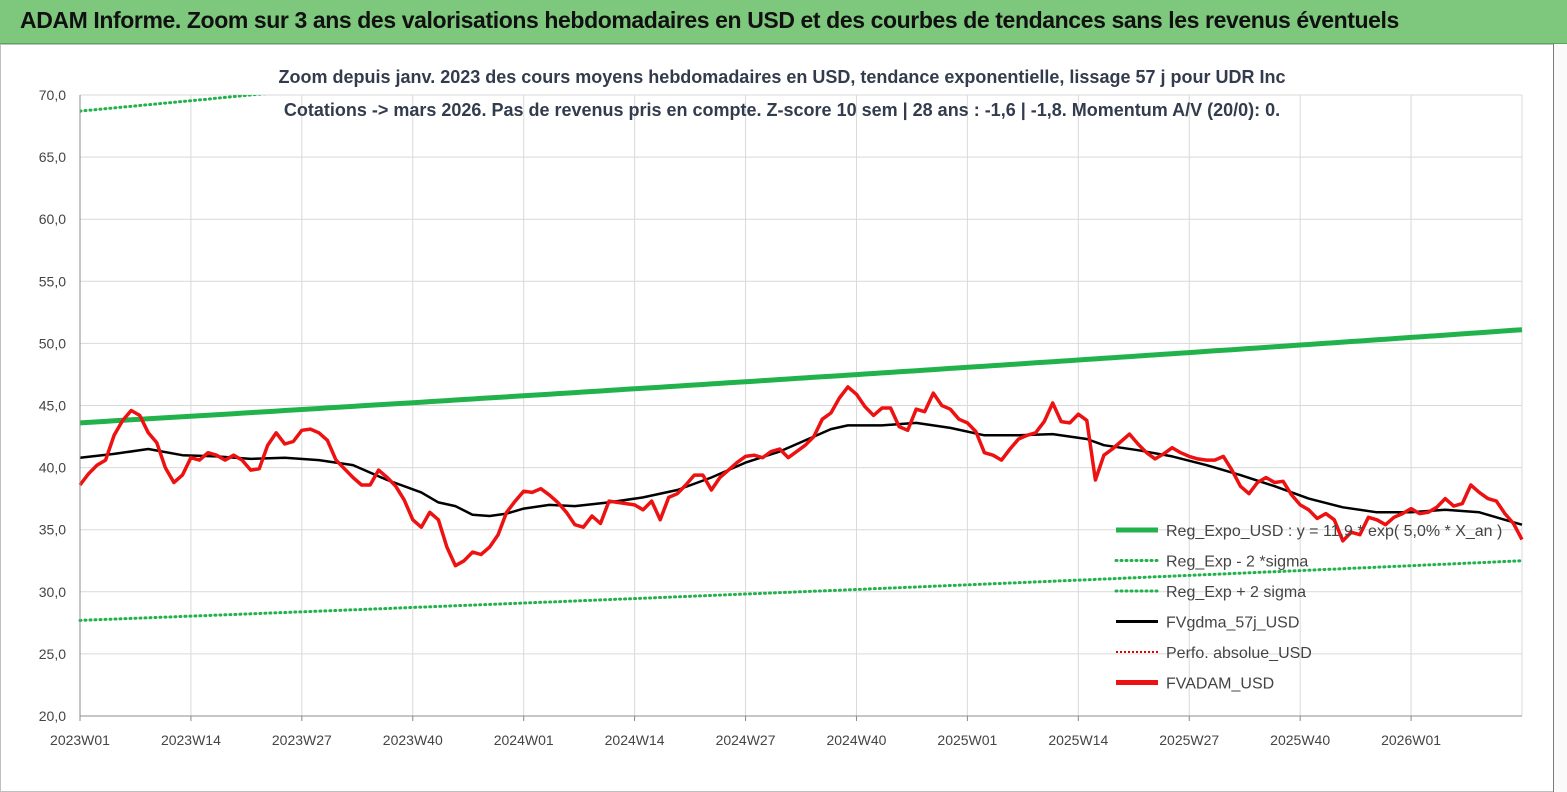 The height and width of the screenshot is (792, 1567). I want to click on y-tick-label: 35,0, so click(52, 530).